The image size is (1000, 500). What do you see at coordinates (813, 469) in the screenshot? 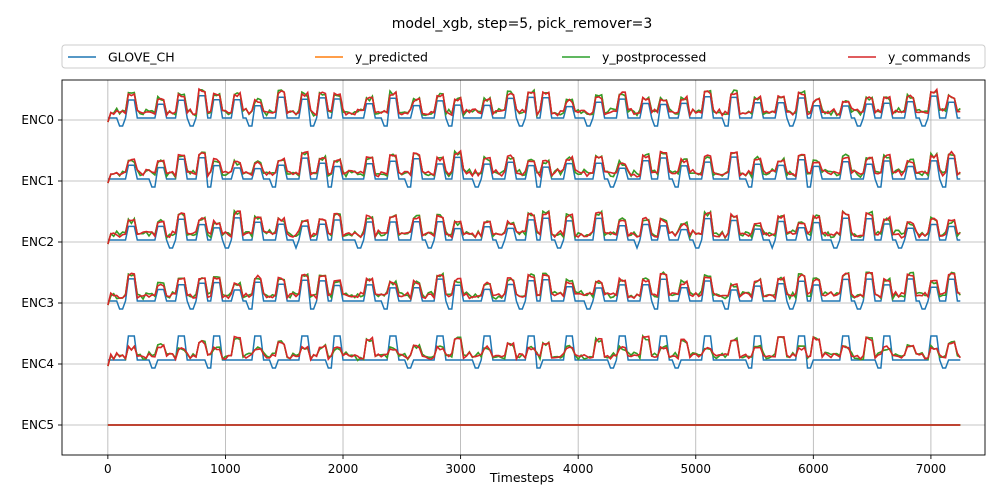
I see `x-tick-label: 6000` at bounding box center [813, 469].